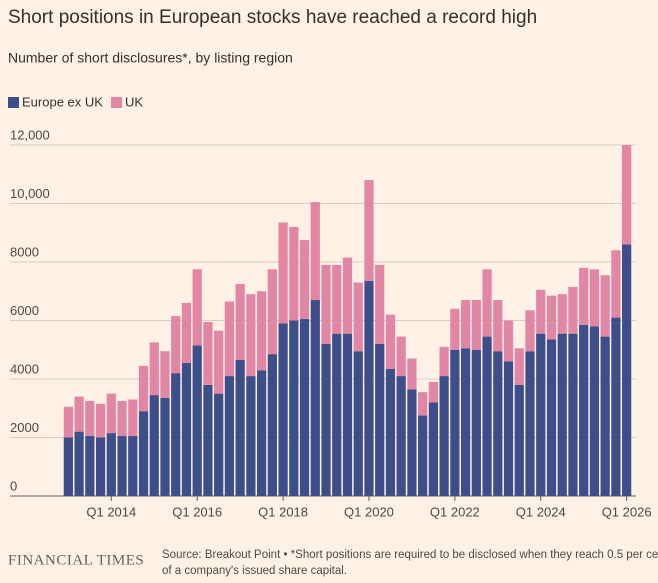 Image resolution: width=658 pixels, height=583 pixels. What do you see at coordinates (24, 310) in the screenshot?
I see `y-tick-label: 6000` at bounding box center [24, 310].